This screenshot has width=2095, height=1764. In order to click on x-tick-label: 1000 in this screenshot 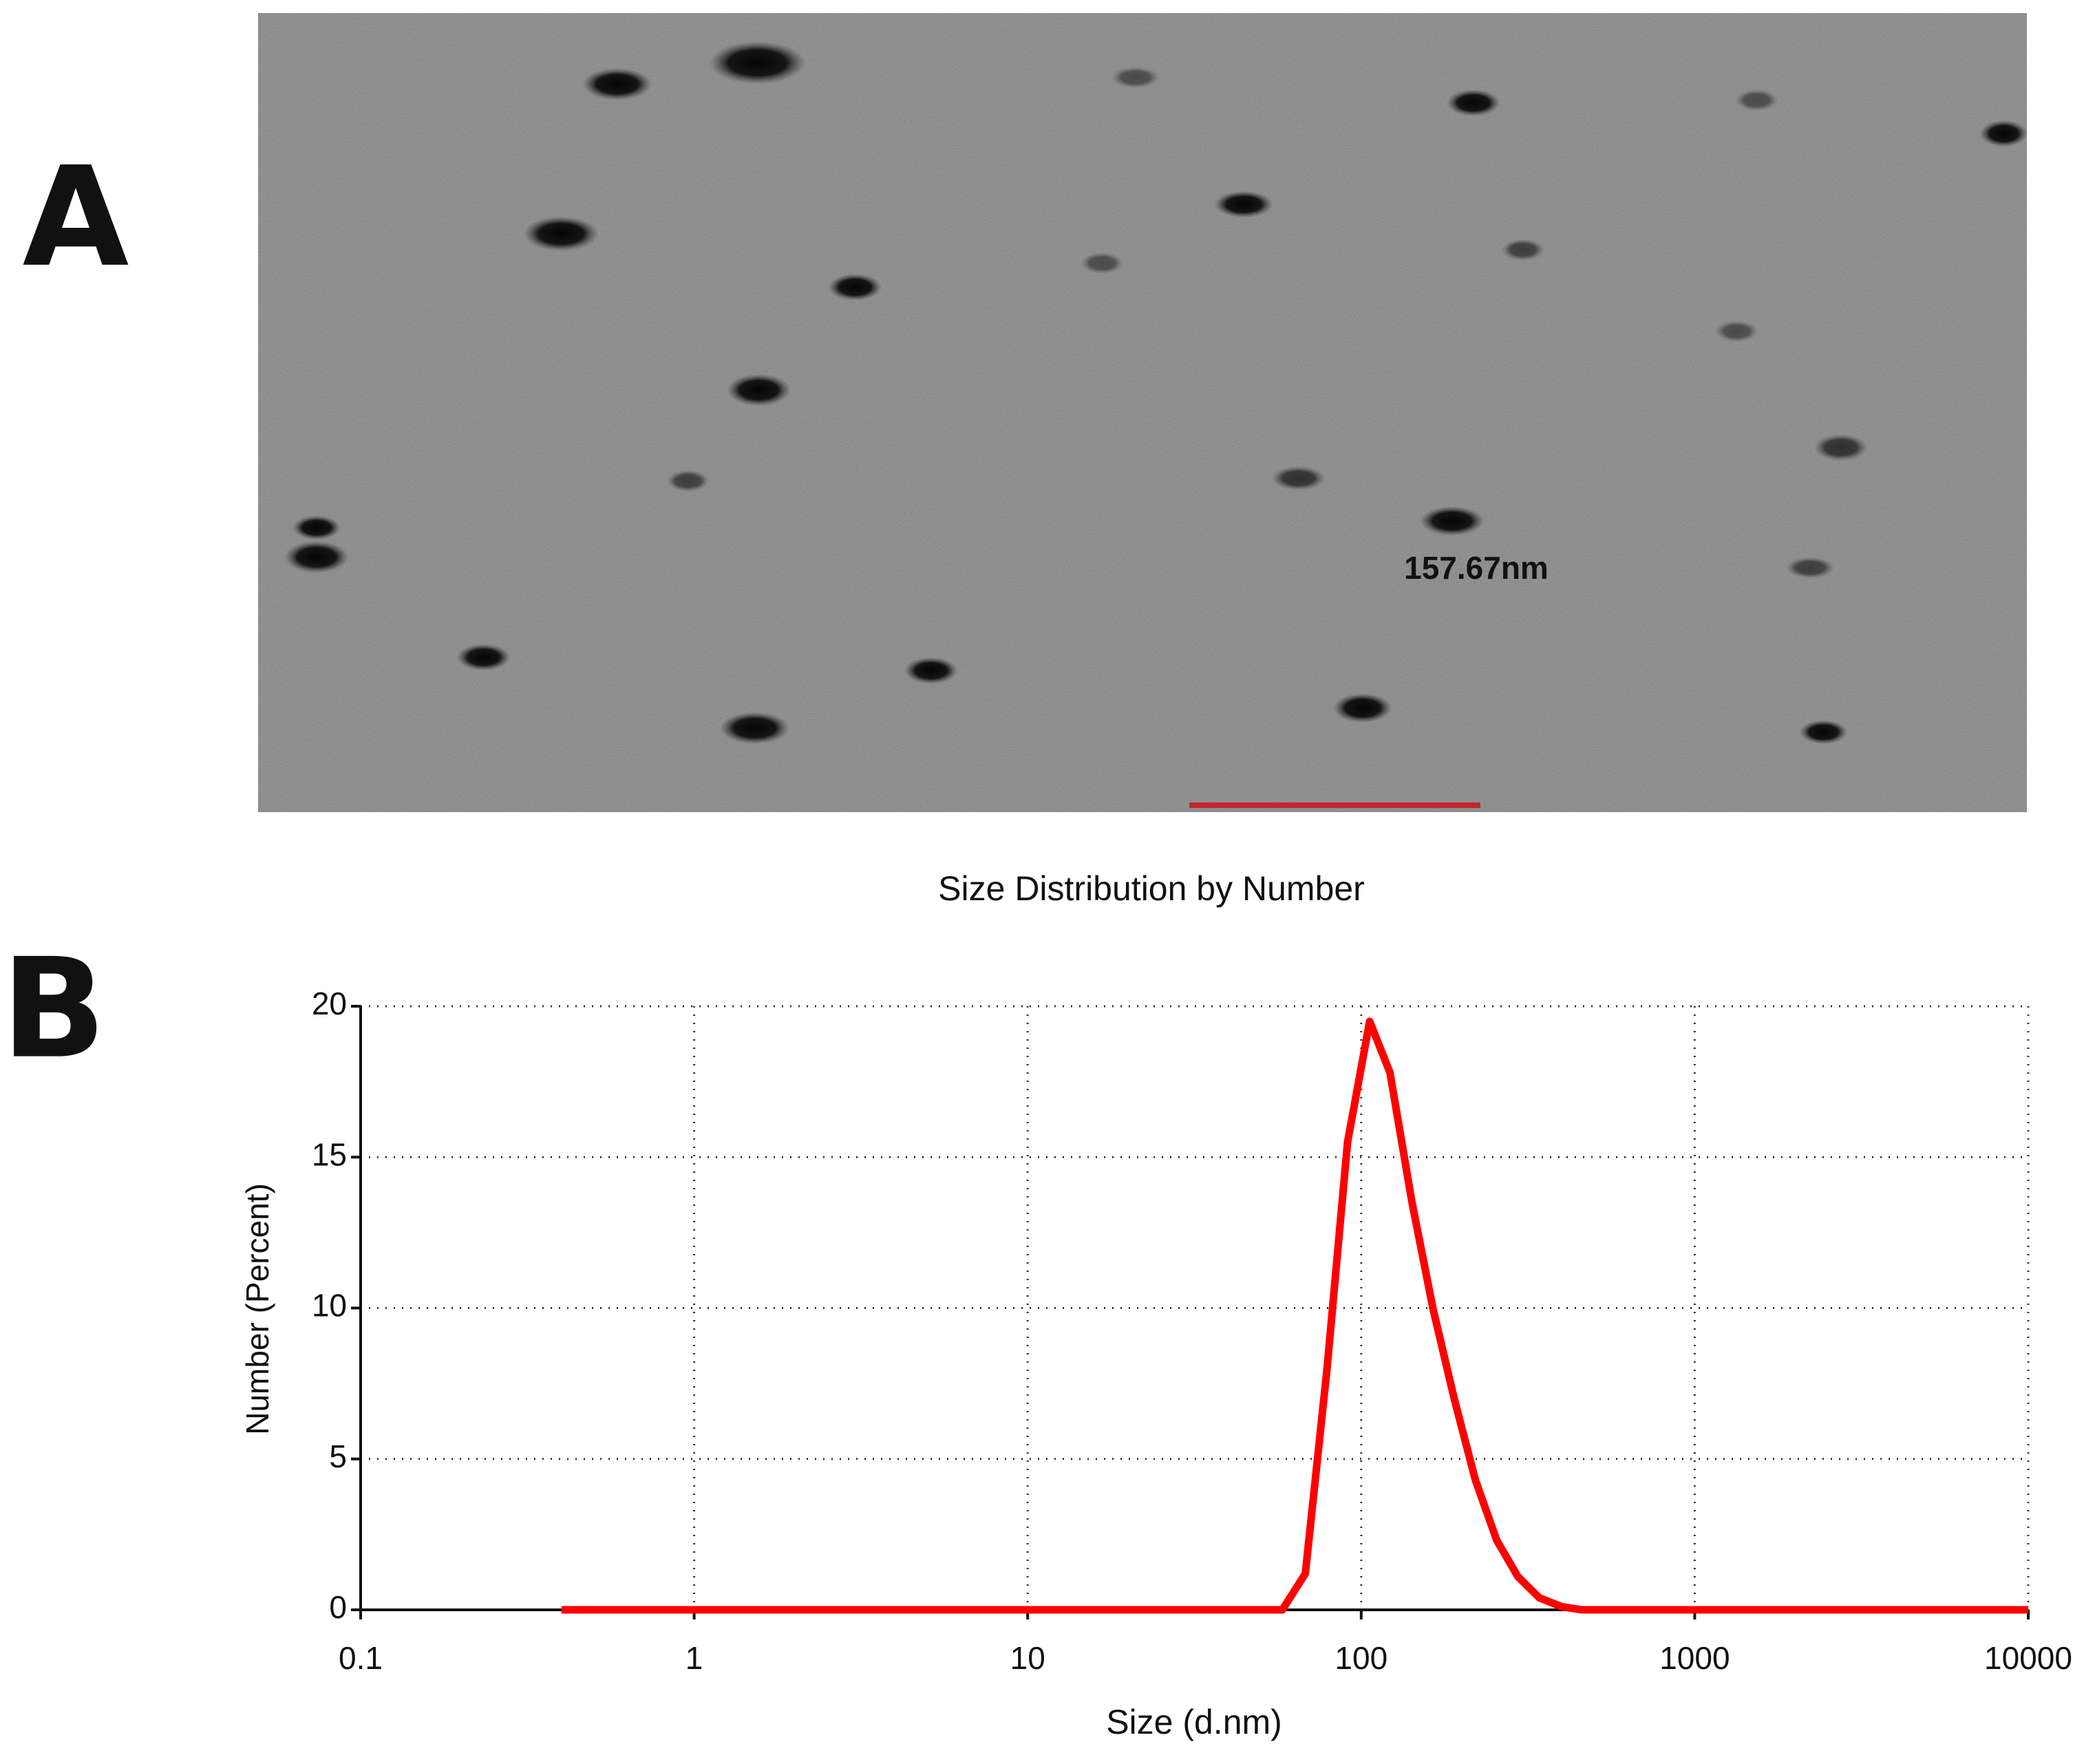, I will do `click(1695, 1658)`.